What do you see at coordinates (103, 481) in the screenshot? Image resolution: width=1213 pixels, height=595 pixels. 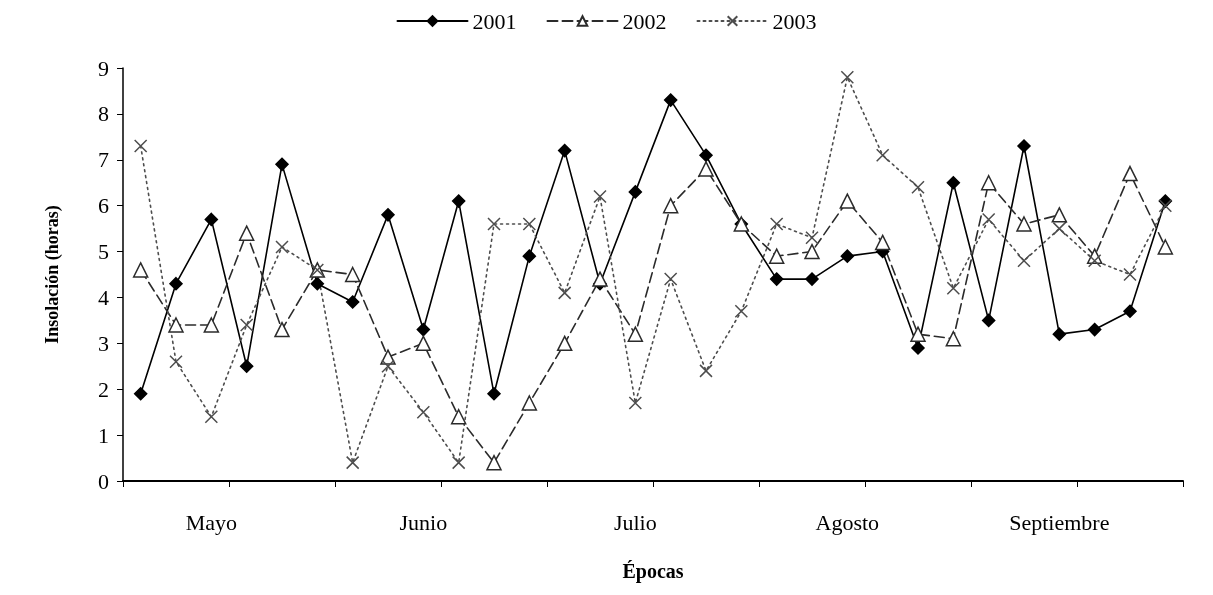 I see `y-tick-label: 0` at bounding box center [103, 481].